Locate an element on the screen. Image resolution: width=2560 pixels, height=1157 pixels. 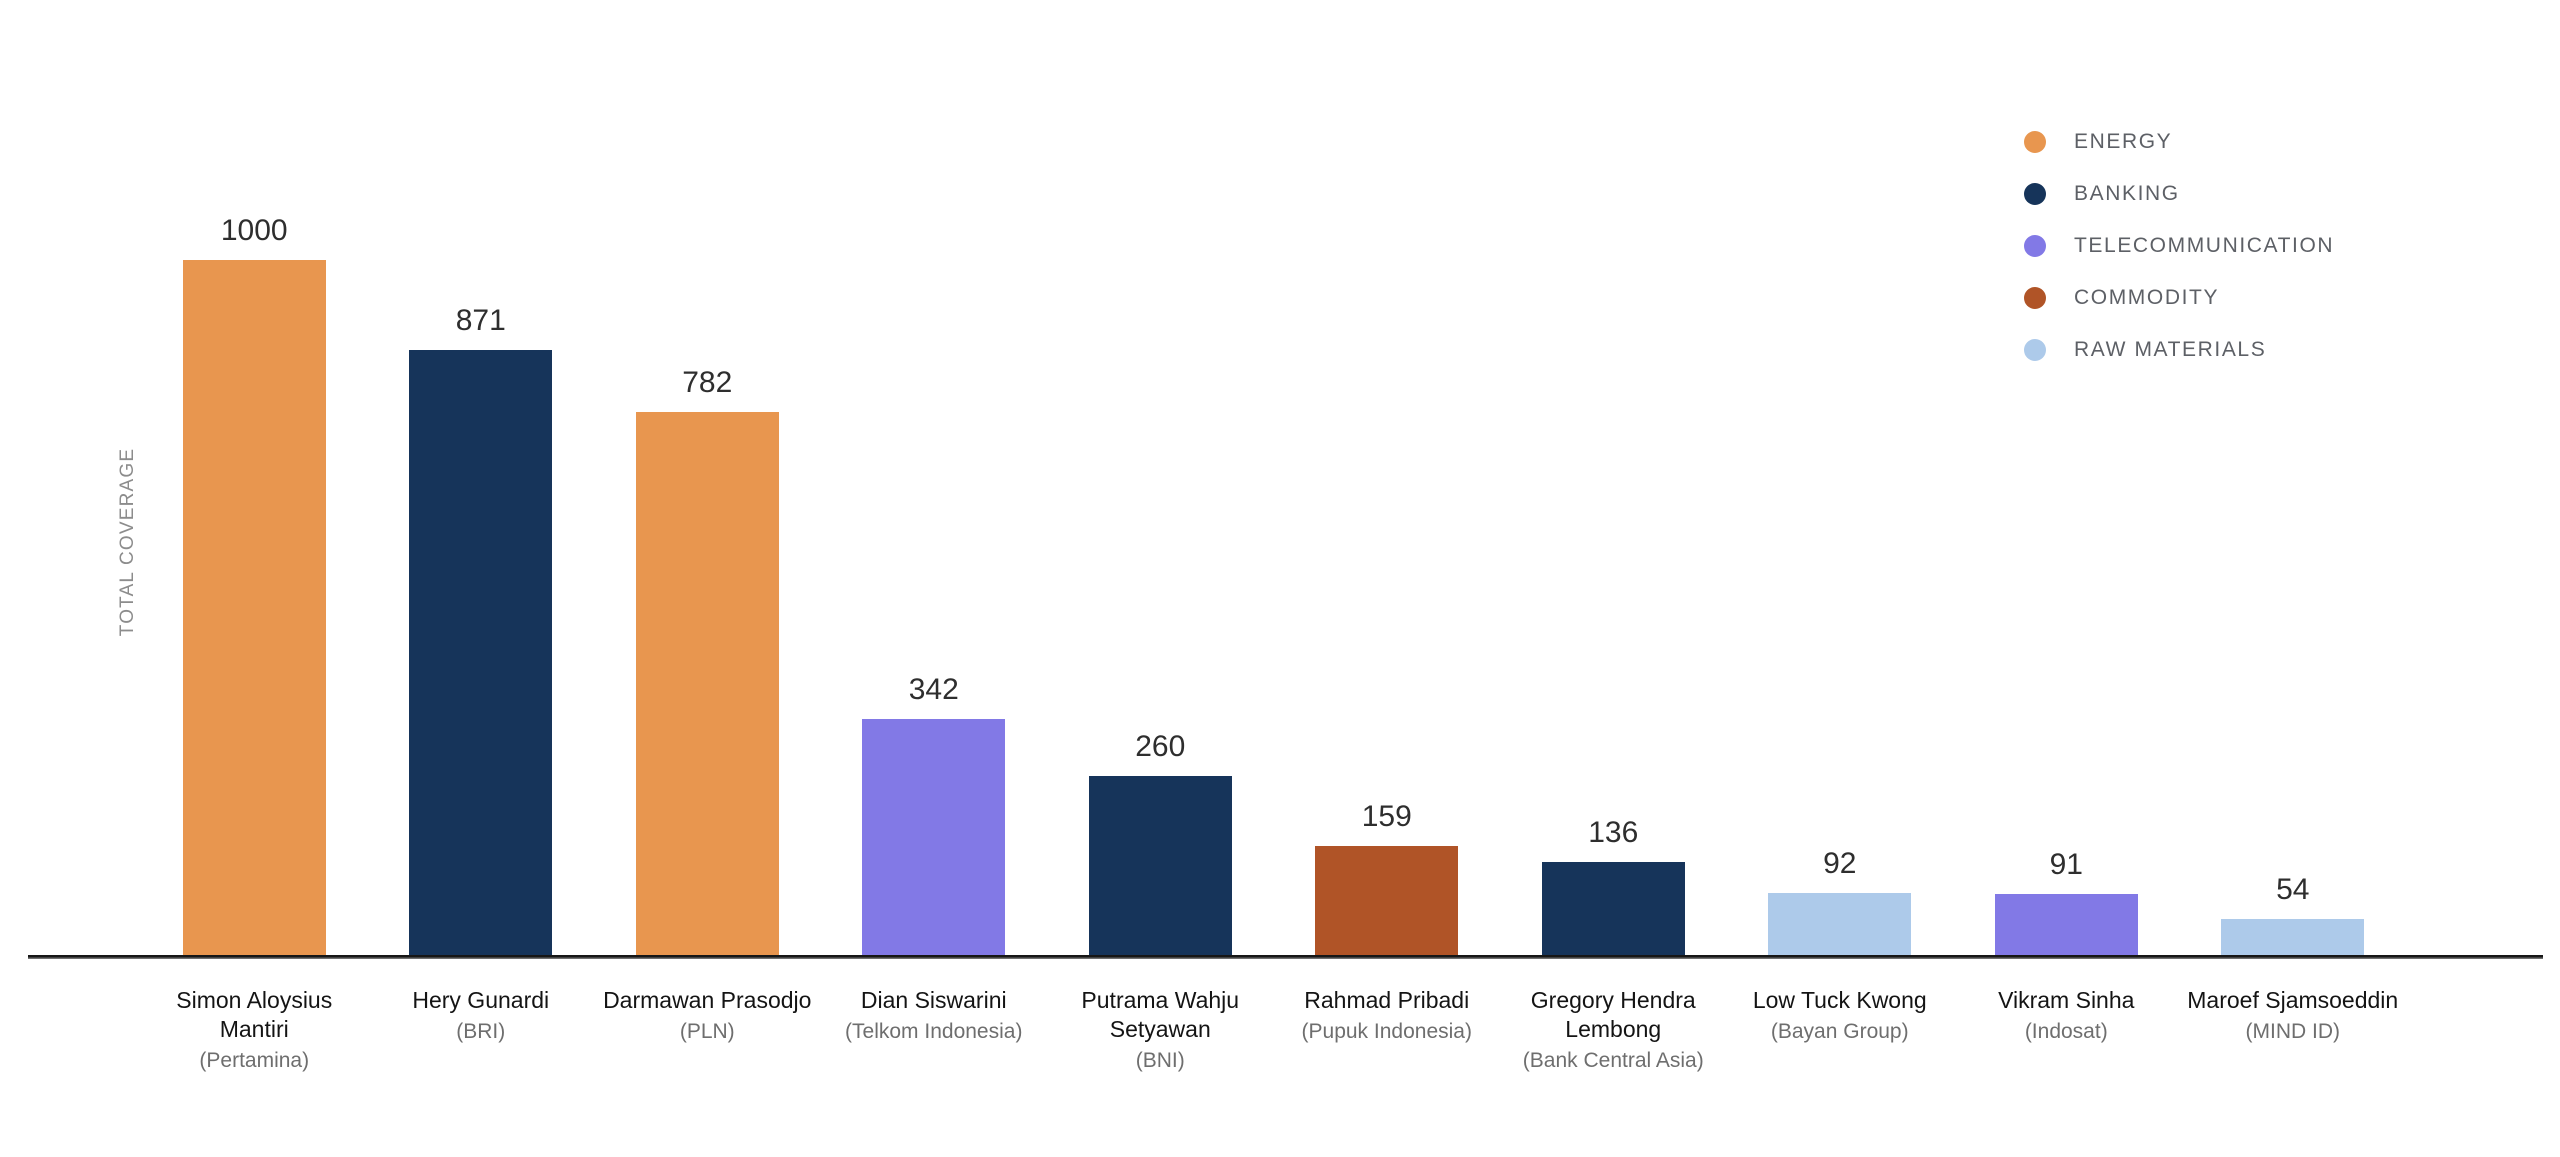
legend-item: BANKING is located at coordinates (2179, 194).